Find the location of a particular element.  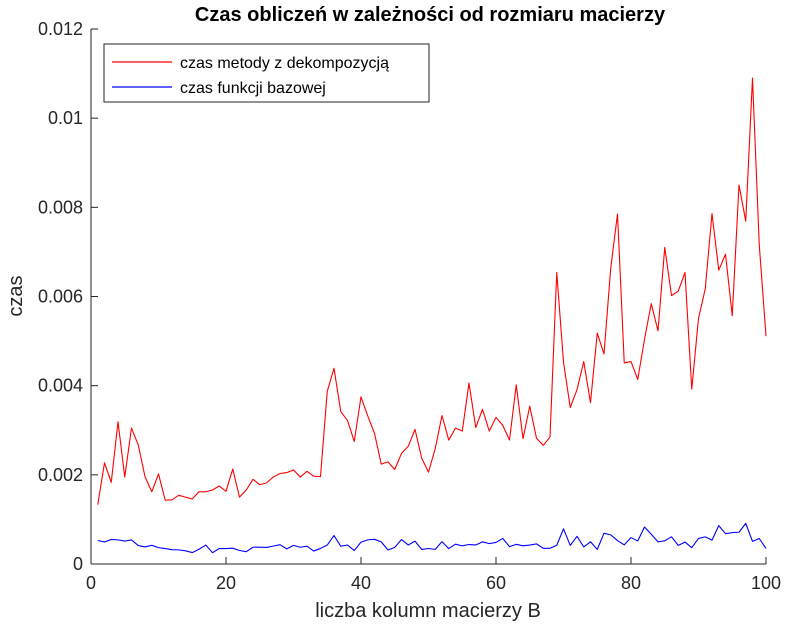

legend-box is located at coordinates (266, 73).